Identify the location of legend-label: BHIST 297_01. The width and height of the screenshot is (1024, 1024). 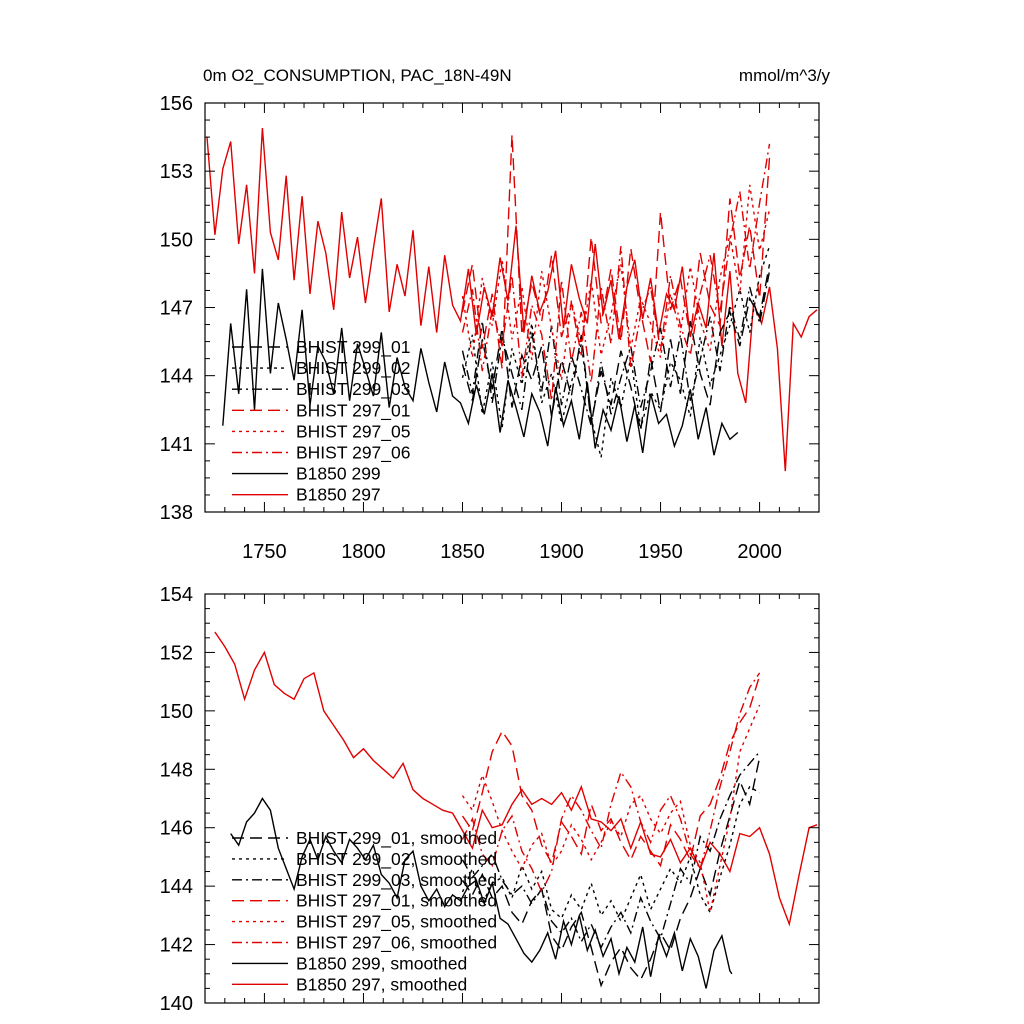
(353, 410).